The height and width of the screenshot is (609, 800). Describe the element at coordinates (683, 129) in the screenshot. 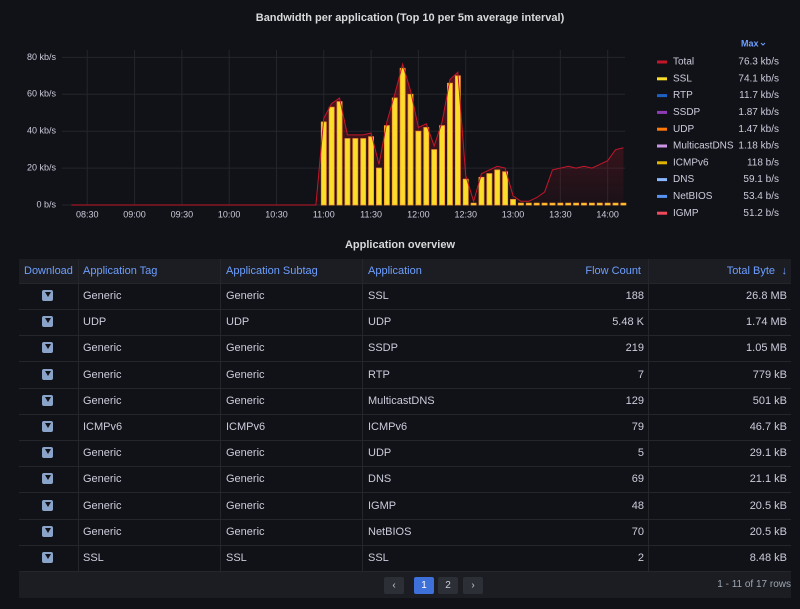

I see `legend-label: UDP` at that location.